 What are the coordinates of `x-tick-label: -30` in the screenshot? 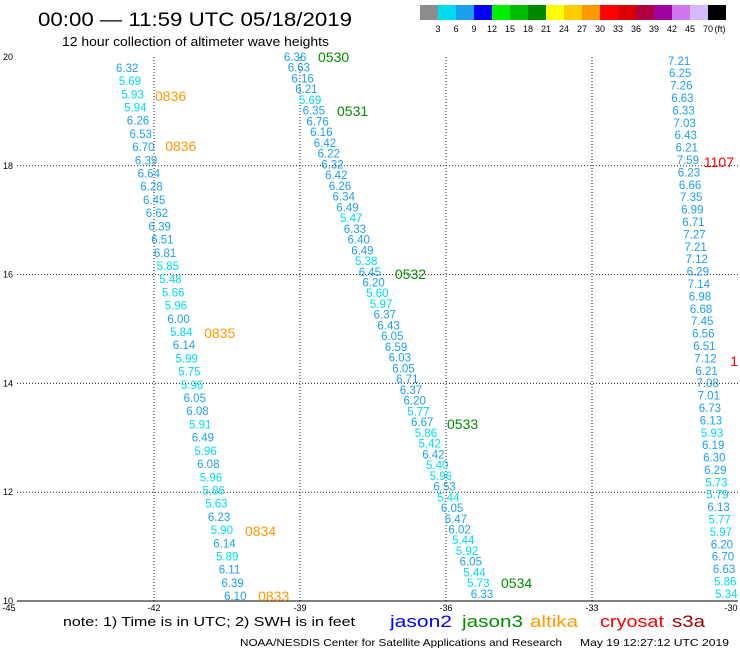 It's located at (730, 608).